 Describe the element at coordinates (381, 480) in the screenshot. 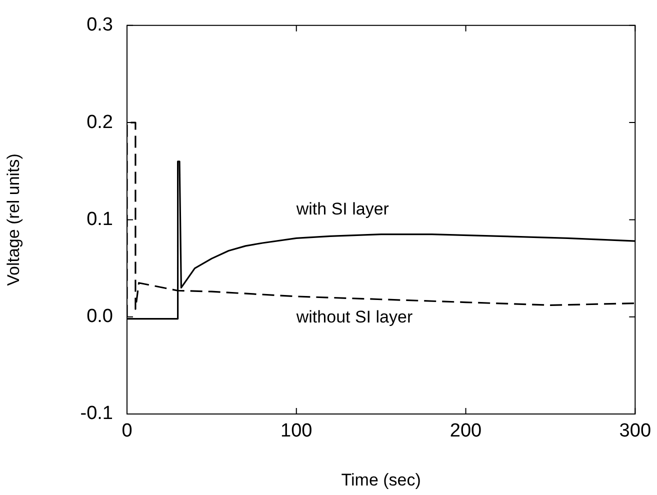

I see `x-axis-title: Time (sec)` at that location.